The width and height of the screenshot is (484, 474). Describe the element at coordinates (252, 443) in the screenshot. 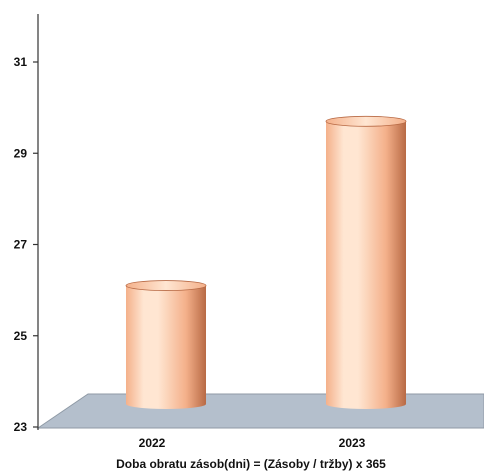

I see `x-axis: 2022 2023` at that location.